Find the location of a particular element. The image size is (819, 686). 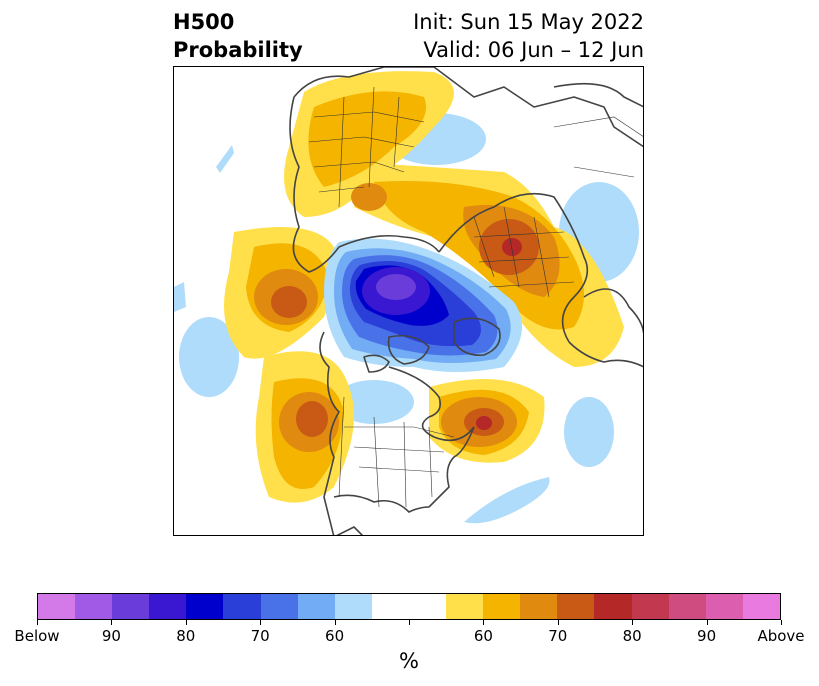

colorbar-tick-label: Below is located at coordinates (37, 636).